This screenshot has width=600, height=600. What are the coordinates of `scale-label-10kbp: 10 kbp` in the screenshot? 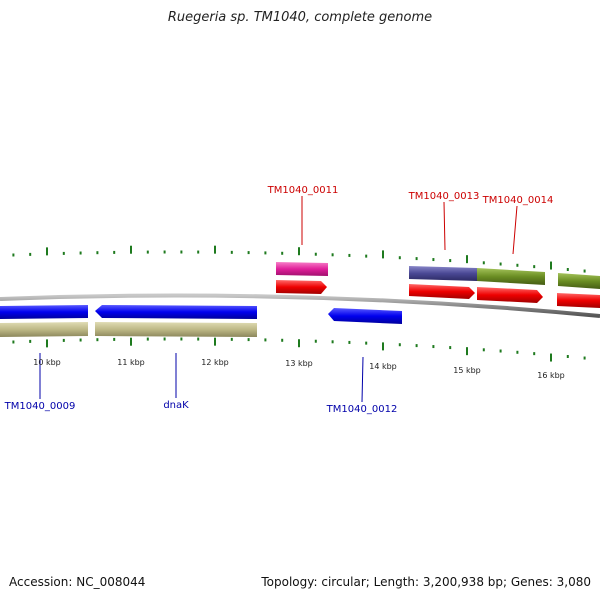 It's located at (47, 362).